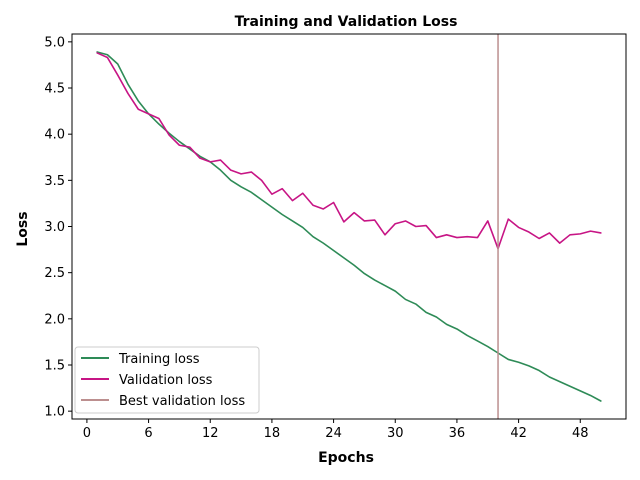  I want to click on y-tick-label: 2.0, so click(54, 319).